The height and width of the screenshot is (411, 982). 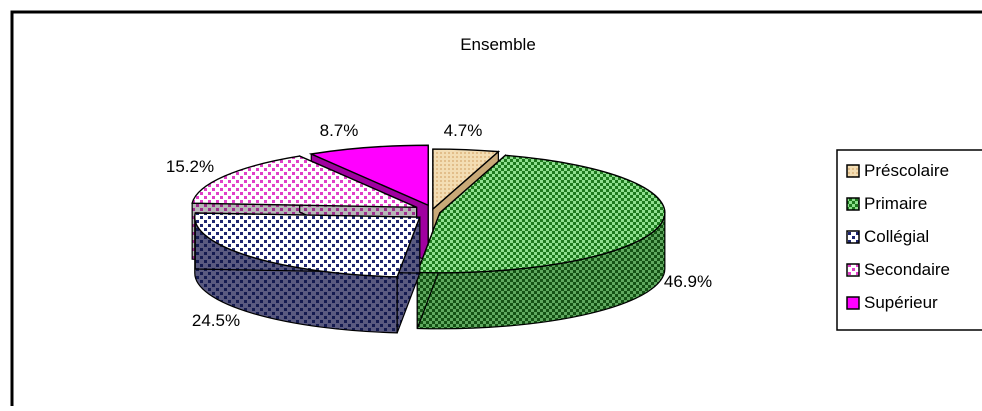 I want to click on legend-box, so click(x=909, y=240).